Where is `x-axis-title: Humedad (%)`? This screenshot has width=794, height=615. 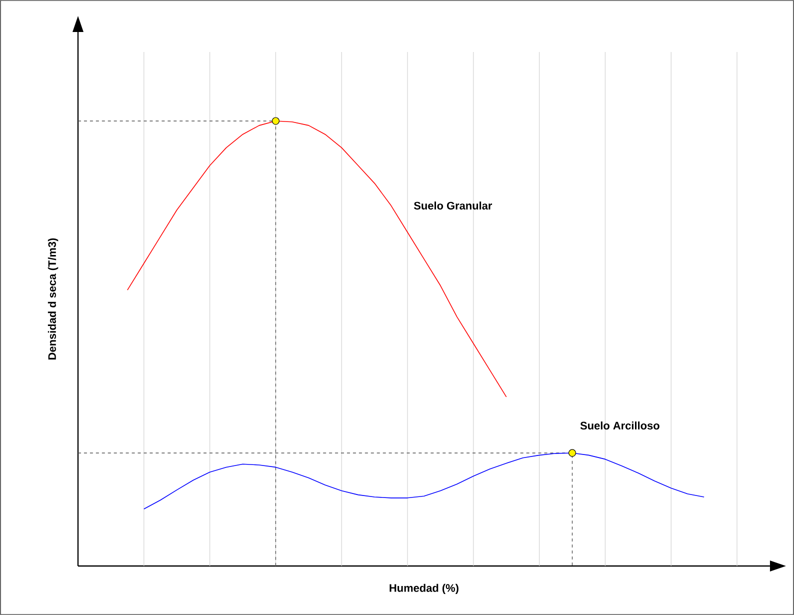 x-axis-title: Humedad (%) is located at coordinates (424, 589).